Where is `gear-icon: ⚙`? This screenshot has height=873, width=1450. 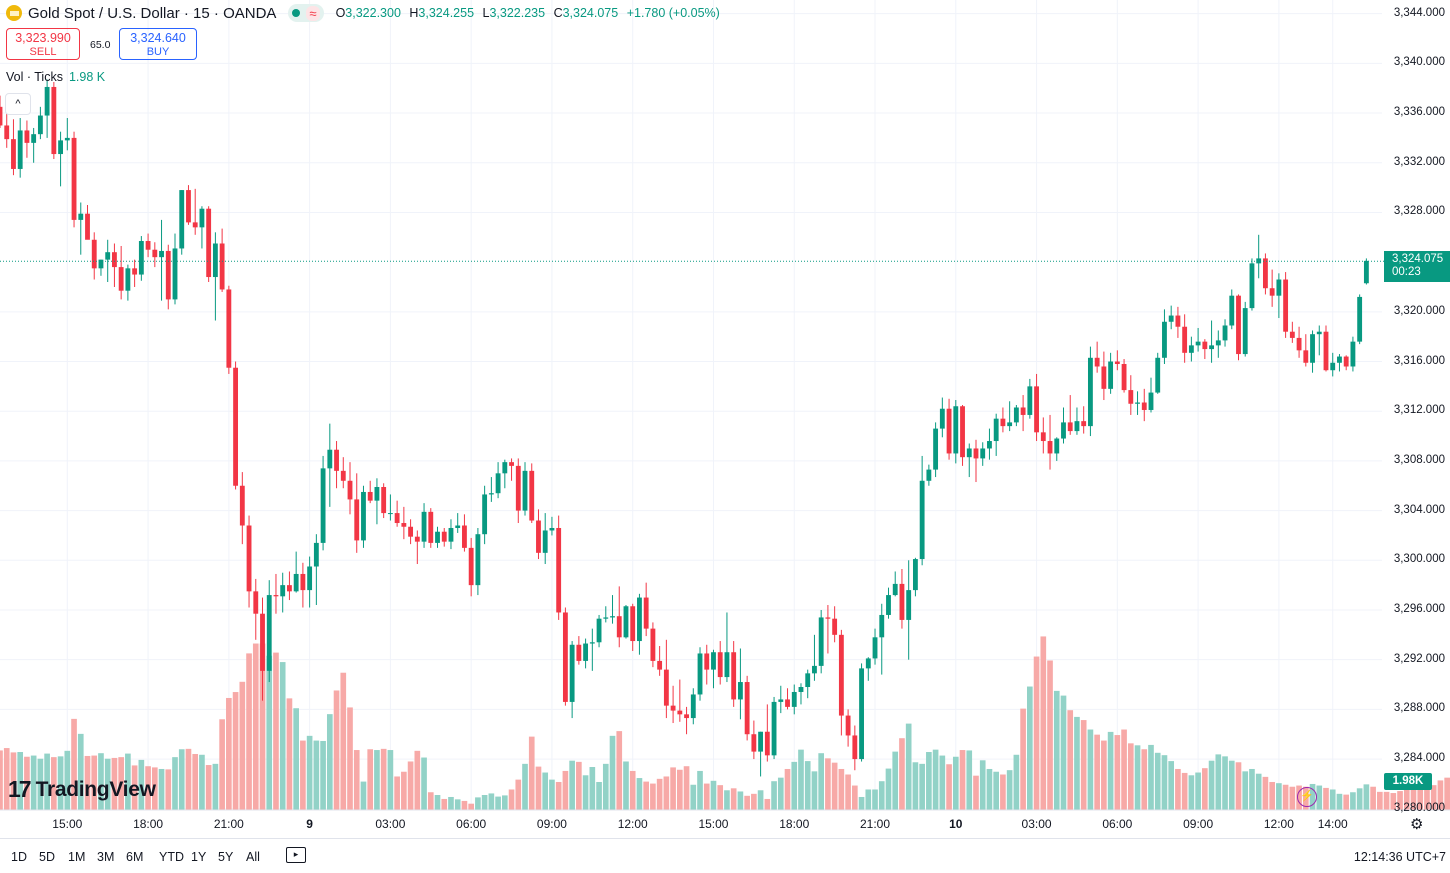 gear-icon: ⚙ is located at coordinates (1417, 824).